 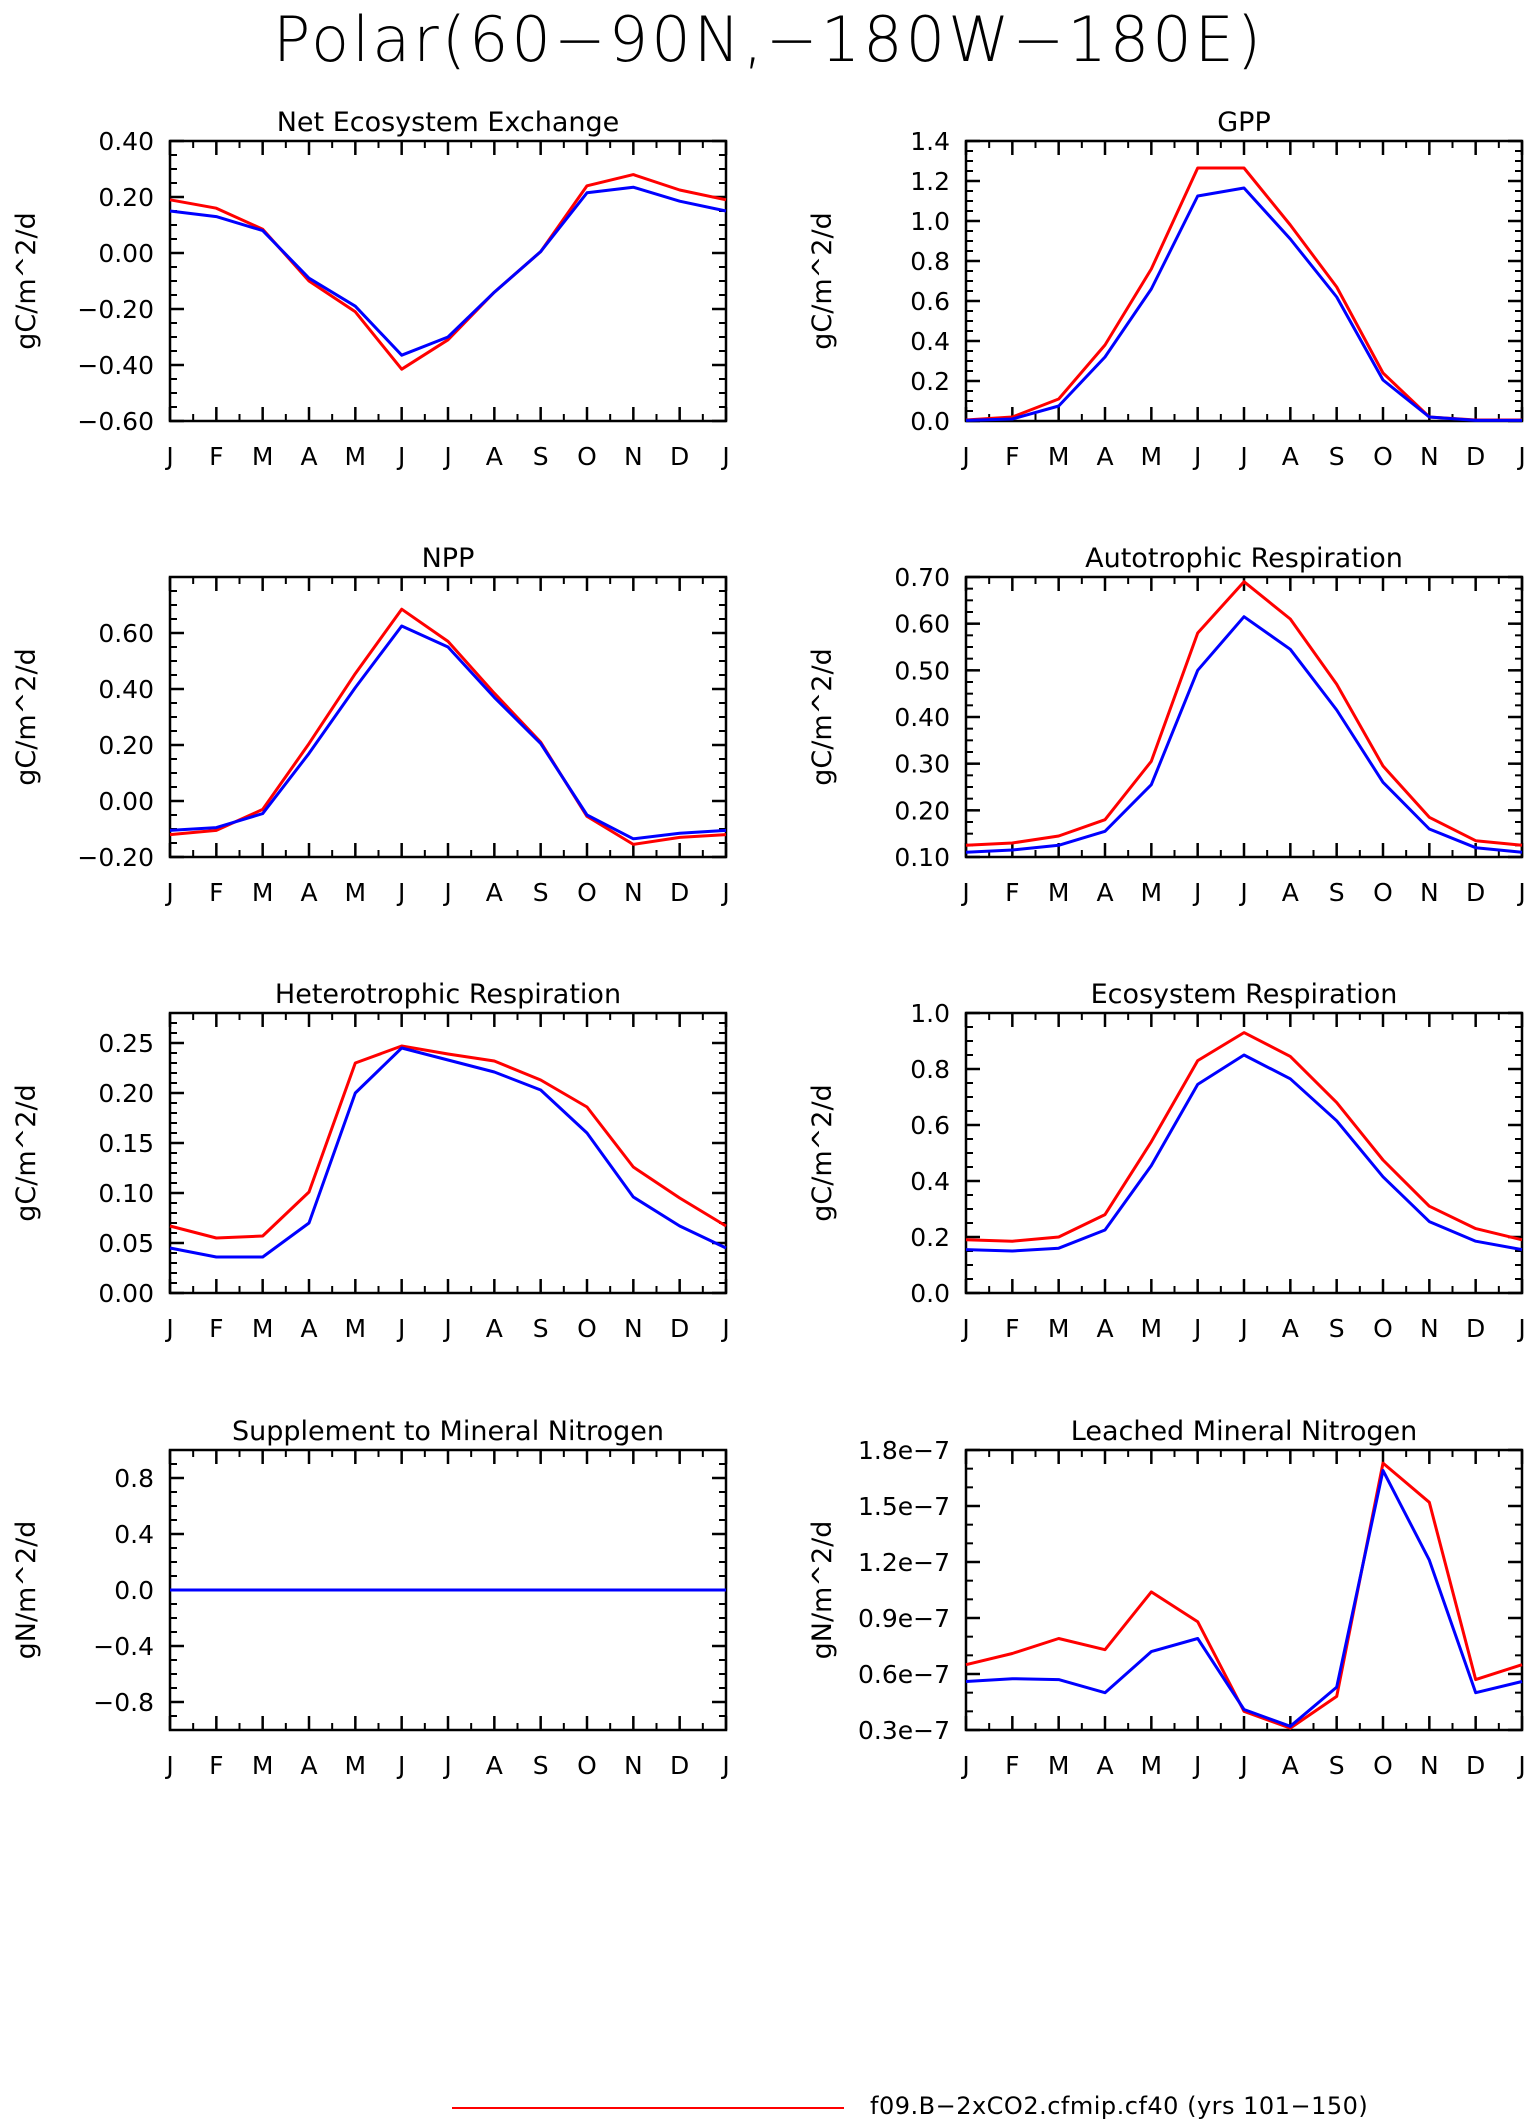 I want to click on chart-title: Net Ecosystem Exchange, so click(x=448, y=122).